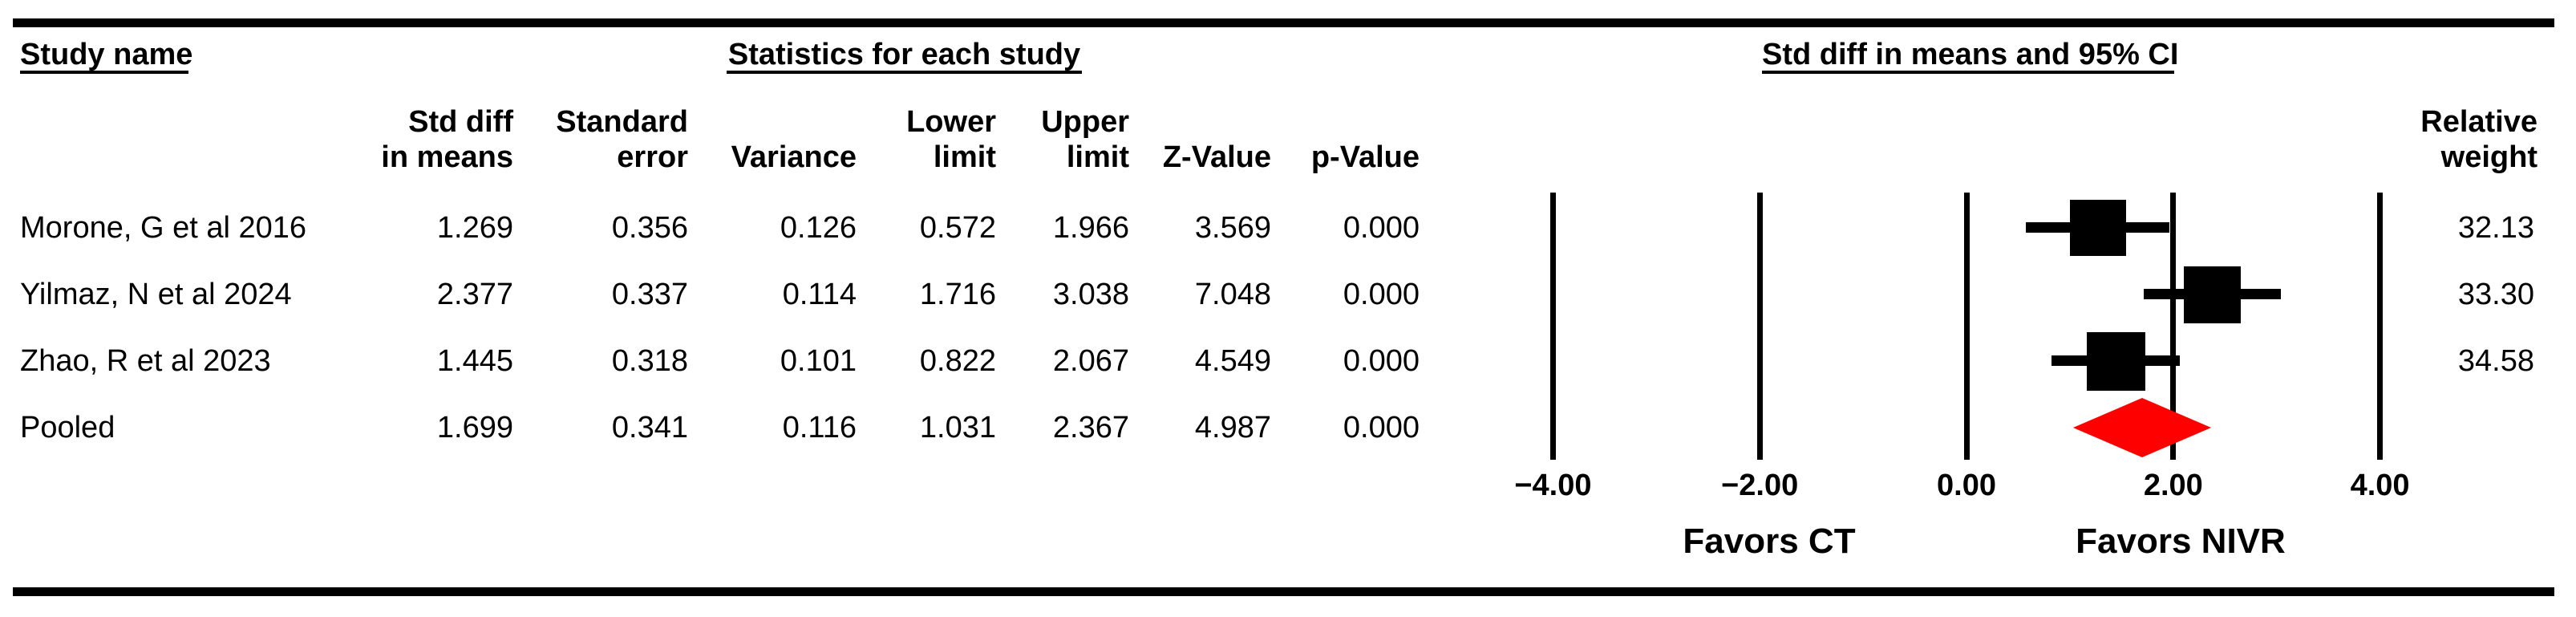 This screenshot has height=617, width=2576. I want to click on std_err-cell: 0.318, so click(649, 361).